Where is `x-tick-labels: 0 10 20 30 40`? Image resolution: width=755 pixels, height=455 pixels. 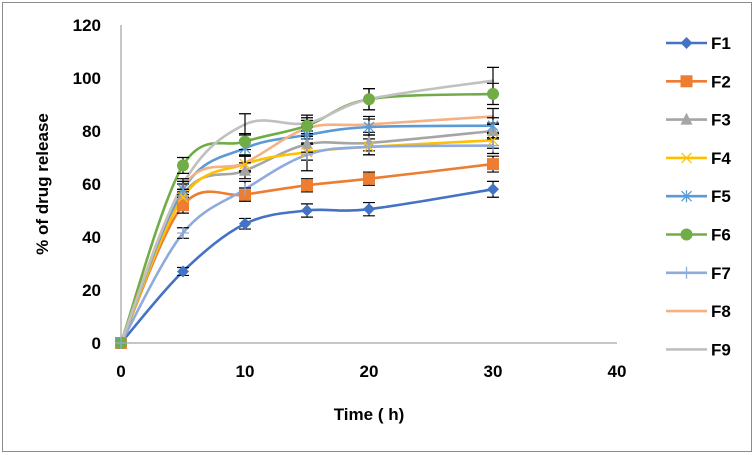 x-tick-labels: 0 10 20 30 40 is located at coordinates (371, 371).